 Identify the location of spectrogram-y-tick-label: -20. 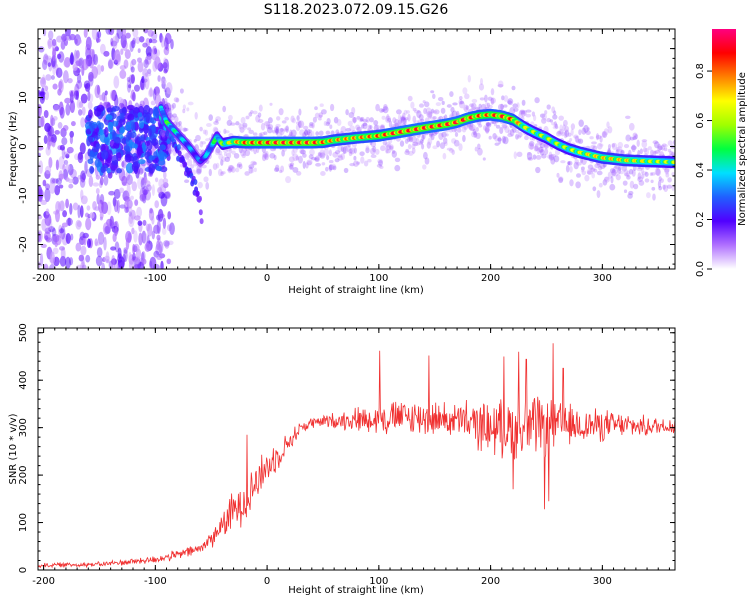
(23, 244).